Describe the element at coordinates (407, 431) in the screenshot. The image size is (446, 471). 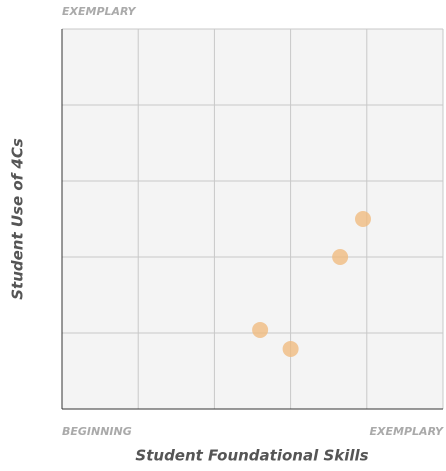
I see `x-tick-label: EXEMPLARY` at that location.